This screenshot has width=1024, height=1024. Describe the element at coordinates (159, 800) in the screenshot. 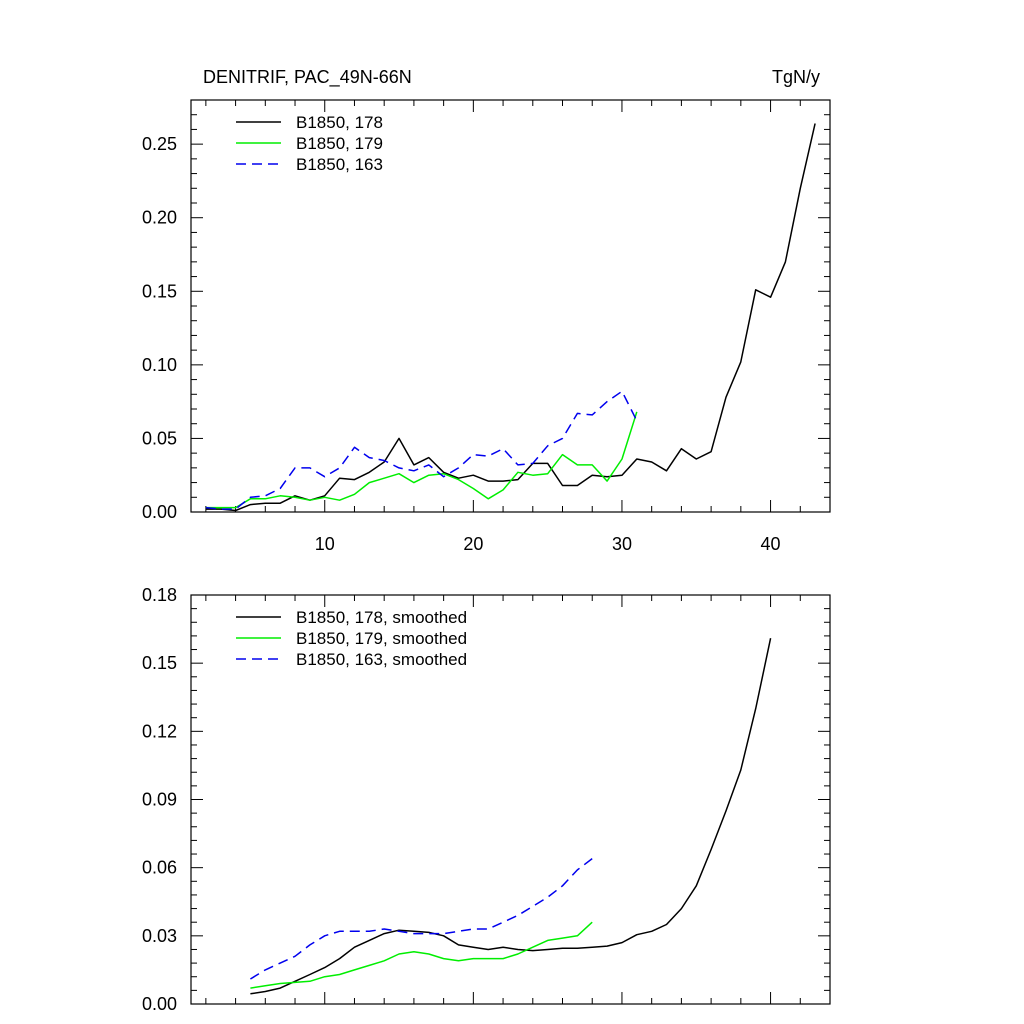

I see `y-tick-label: 0.09` at that location.